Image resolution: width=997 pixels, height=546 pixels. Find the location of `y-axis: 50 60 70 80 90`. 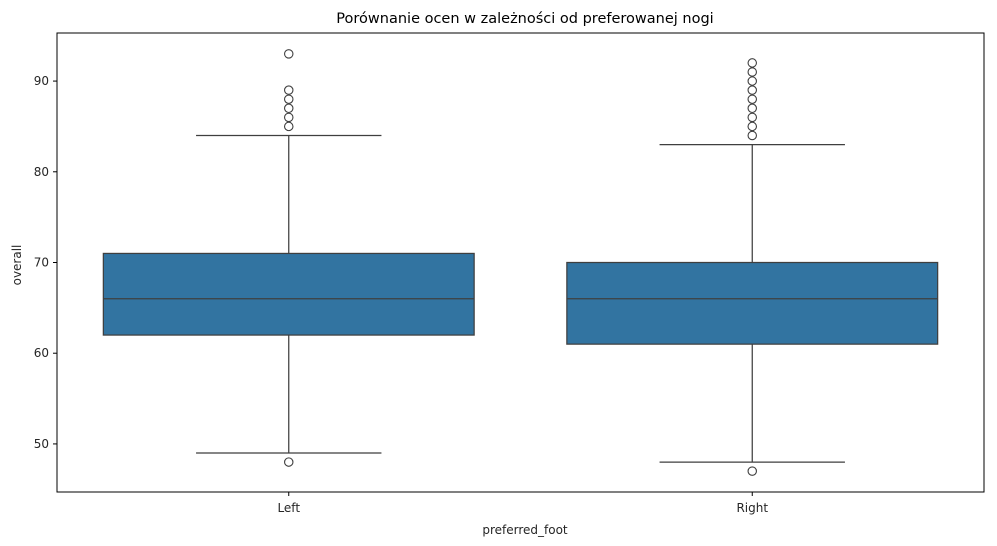

y-axis: 50 60 70 80 90 is located at coordinates (45, 262).